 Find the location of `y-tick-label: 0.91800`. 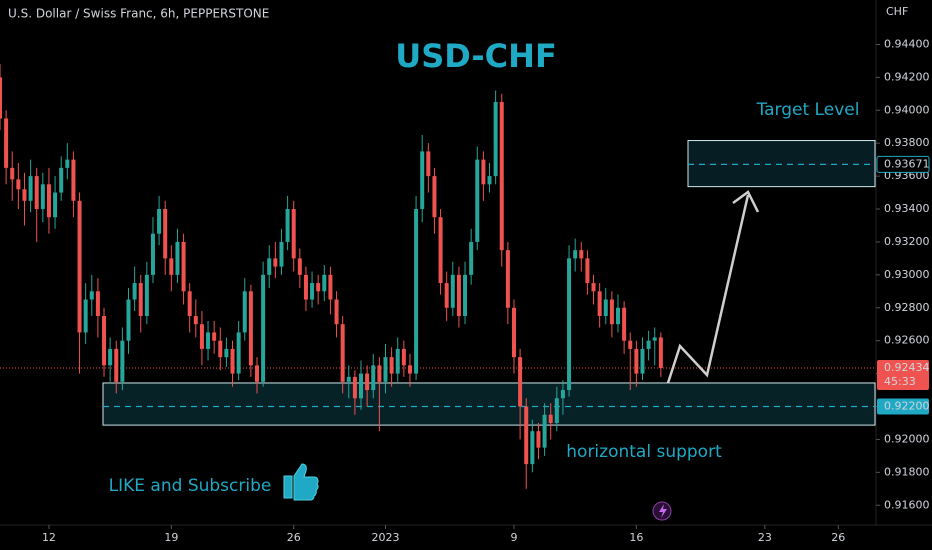

y-tick-label: 0.91800 is located at coordinates (907, 471).